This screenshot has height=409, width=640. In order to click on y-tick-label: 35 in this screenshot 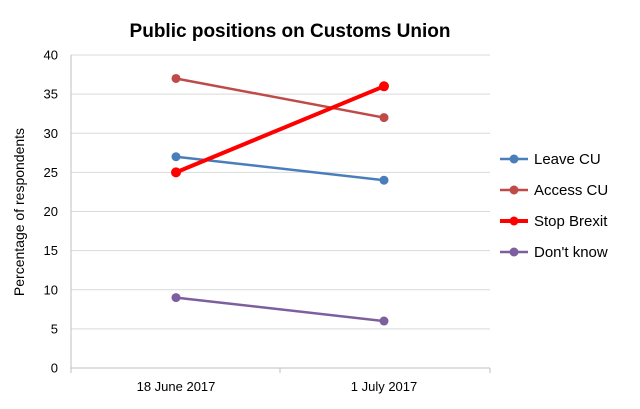, I will do `click(51, 94)`.